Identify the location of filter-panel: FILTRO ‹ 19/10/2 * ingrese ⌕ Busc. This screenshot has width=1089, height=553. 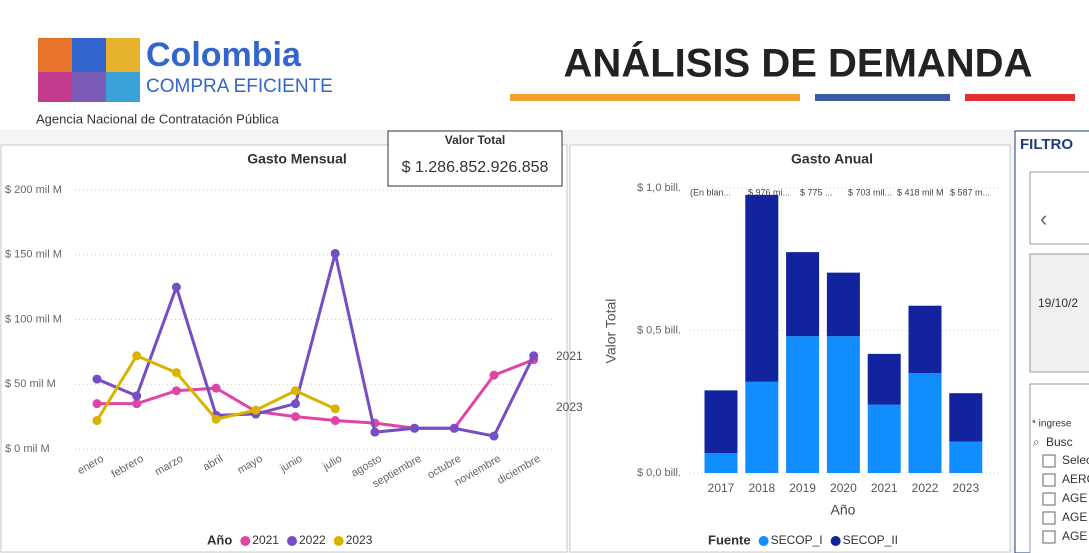
(1051, 341).